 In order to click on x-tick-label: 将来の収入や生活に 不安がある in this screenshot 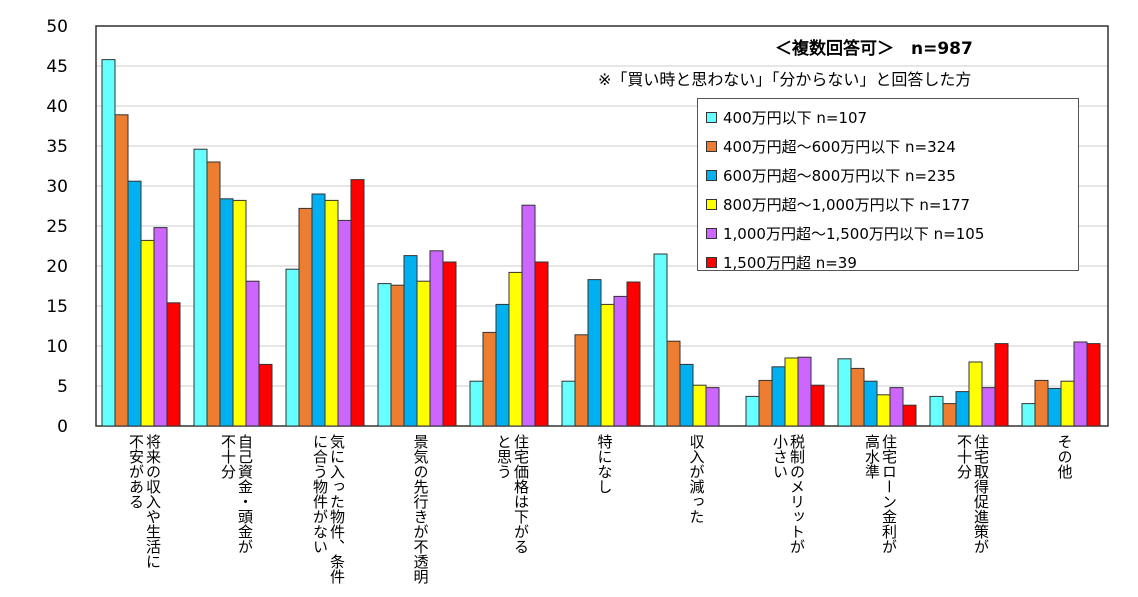, I will do `click(144, 501)`.